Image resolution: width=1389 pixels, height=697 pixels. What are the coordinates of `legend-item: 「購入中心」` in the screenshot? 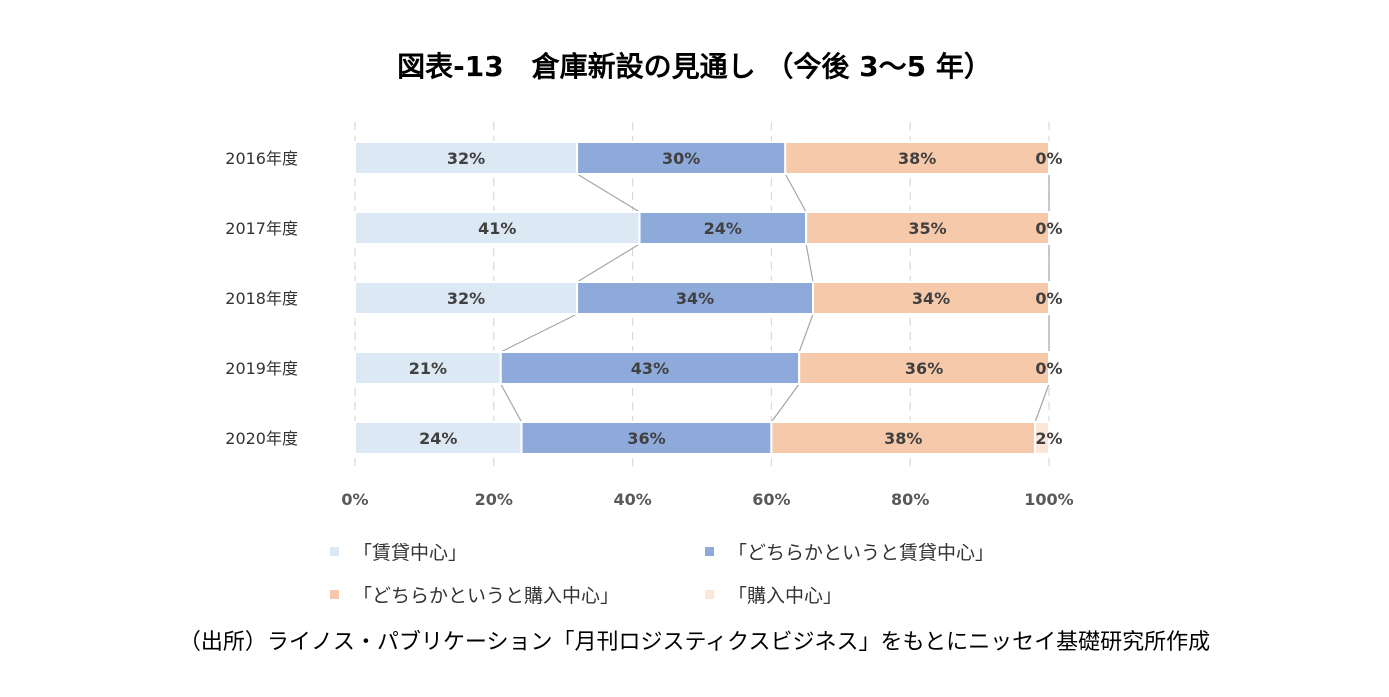 It's located at (773, 594).